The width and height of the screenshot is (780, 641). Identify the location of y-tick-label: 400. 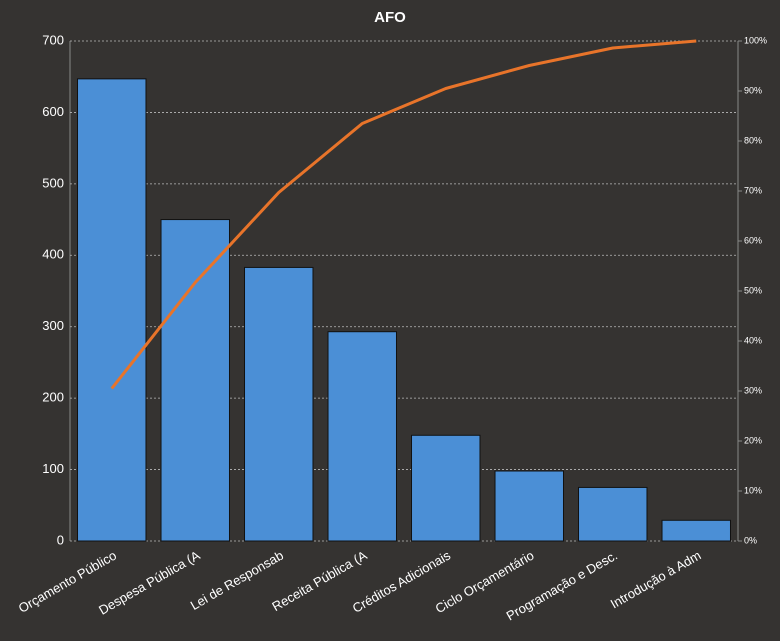
(53, 254).